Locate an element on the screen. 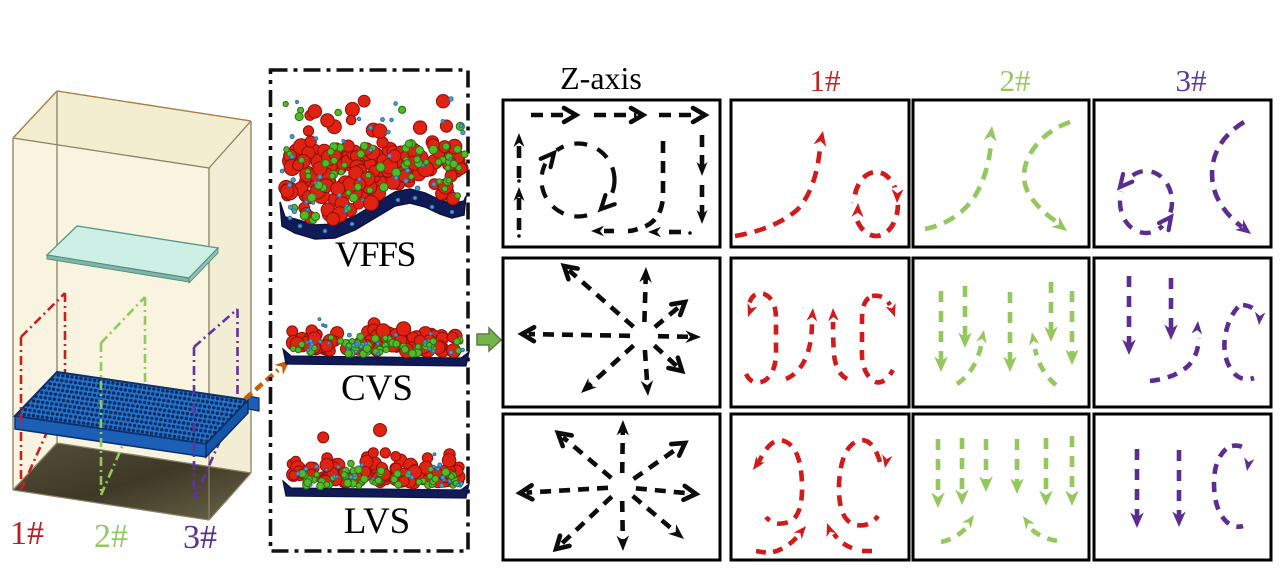 The width and height of the screenshot is (1280, 584). svg-text: LVS is located at coordinates (377, 521).